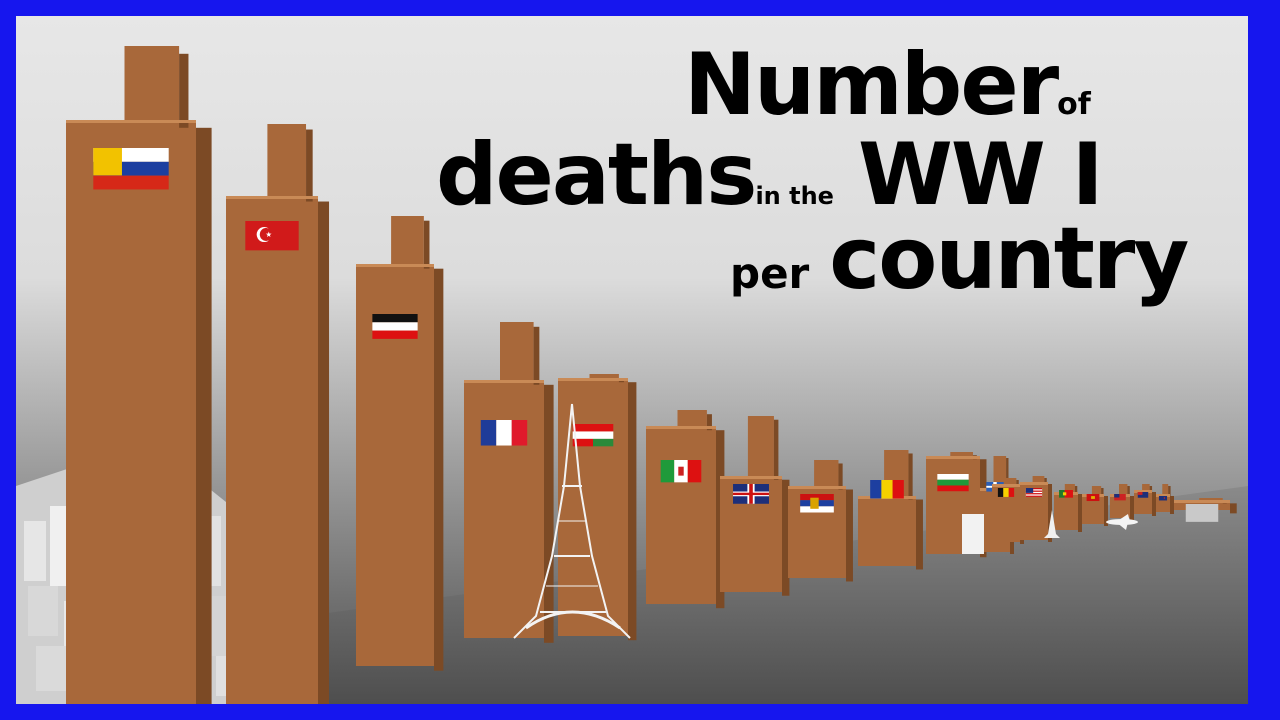 Image resolution: width=1280 pixels, height=720 pixels. Describe the element at coordinates (1009, 259) in the screenshot. I see `title-country: country` at that location.